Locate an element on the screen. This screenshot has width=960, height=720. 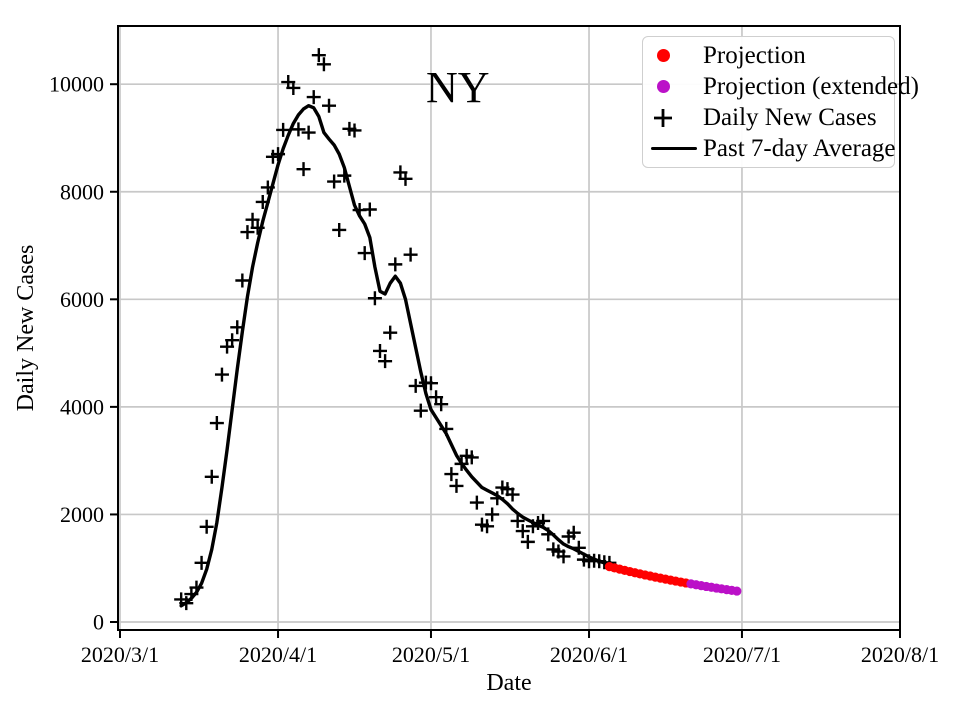
legend-label: Projection is located at coordinates (754, 55).